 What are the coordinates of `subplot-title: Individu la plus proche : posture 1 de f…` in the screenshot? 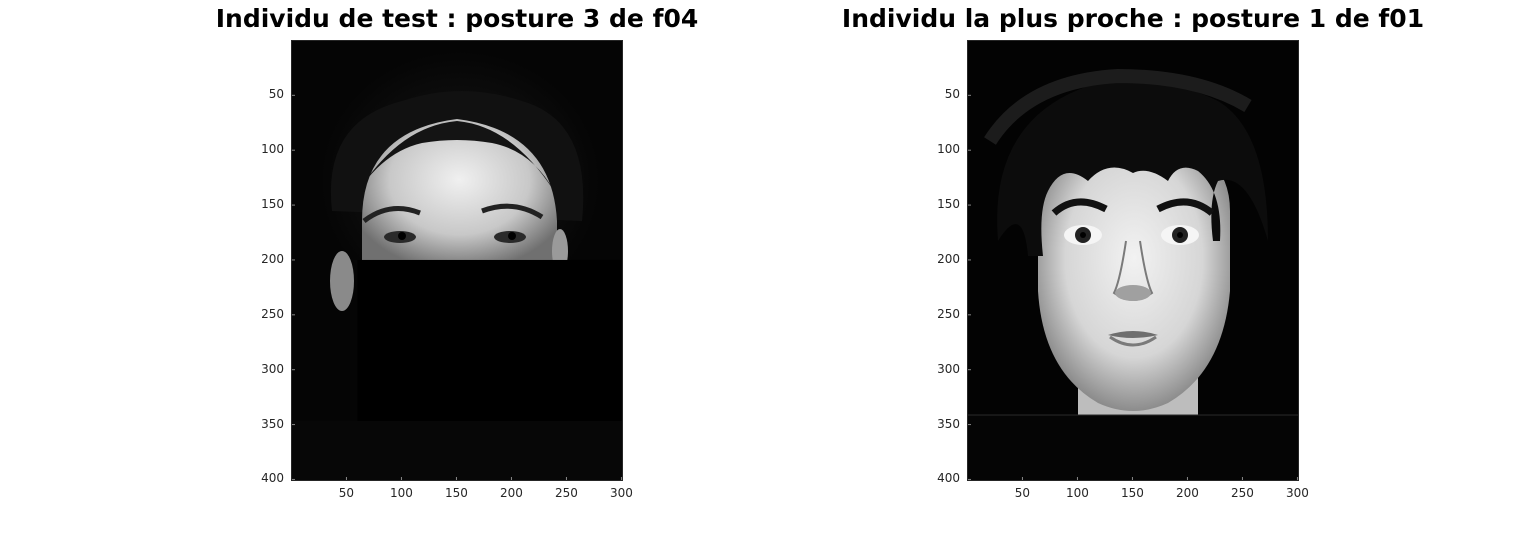 It's located at (1133, 18).